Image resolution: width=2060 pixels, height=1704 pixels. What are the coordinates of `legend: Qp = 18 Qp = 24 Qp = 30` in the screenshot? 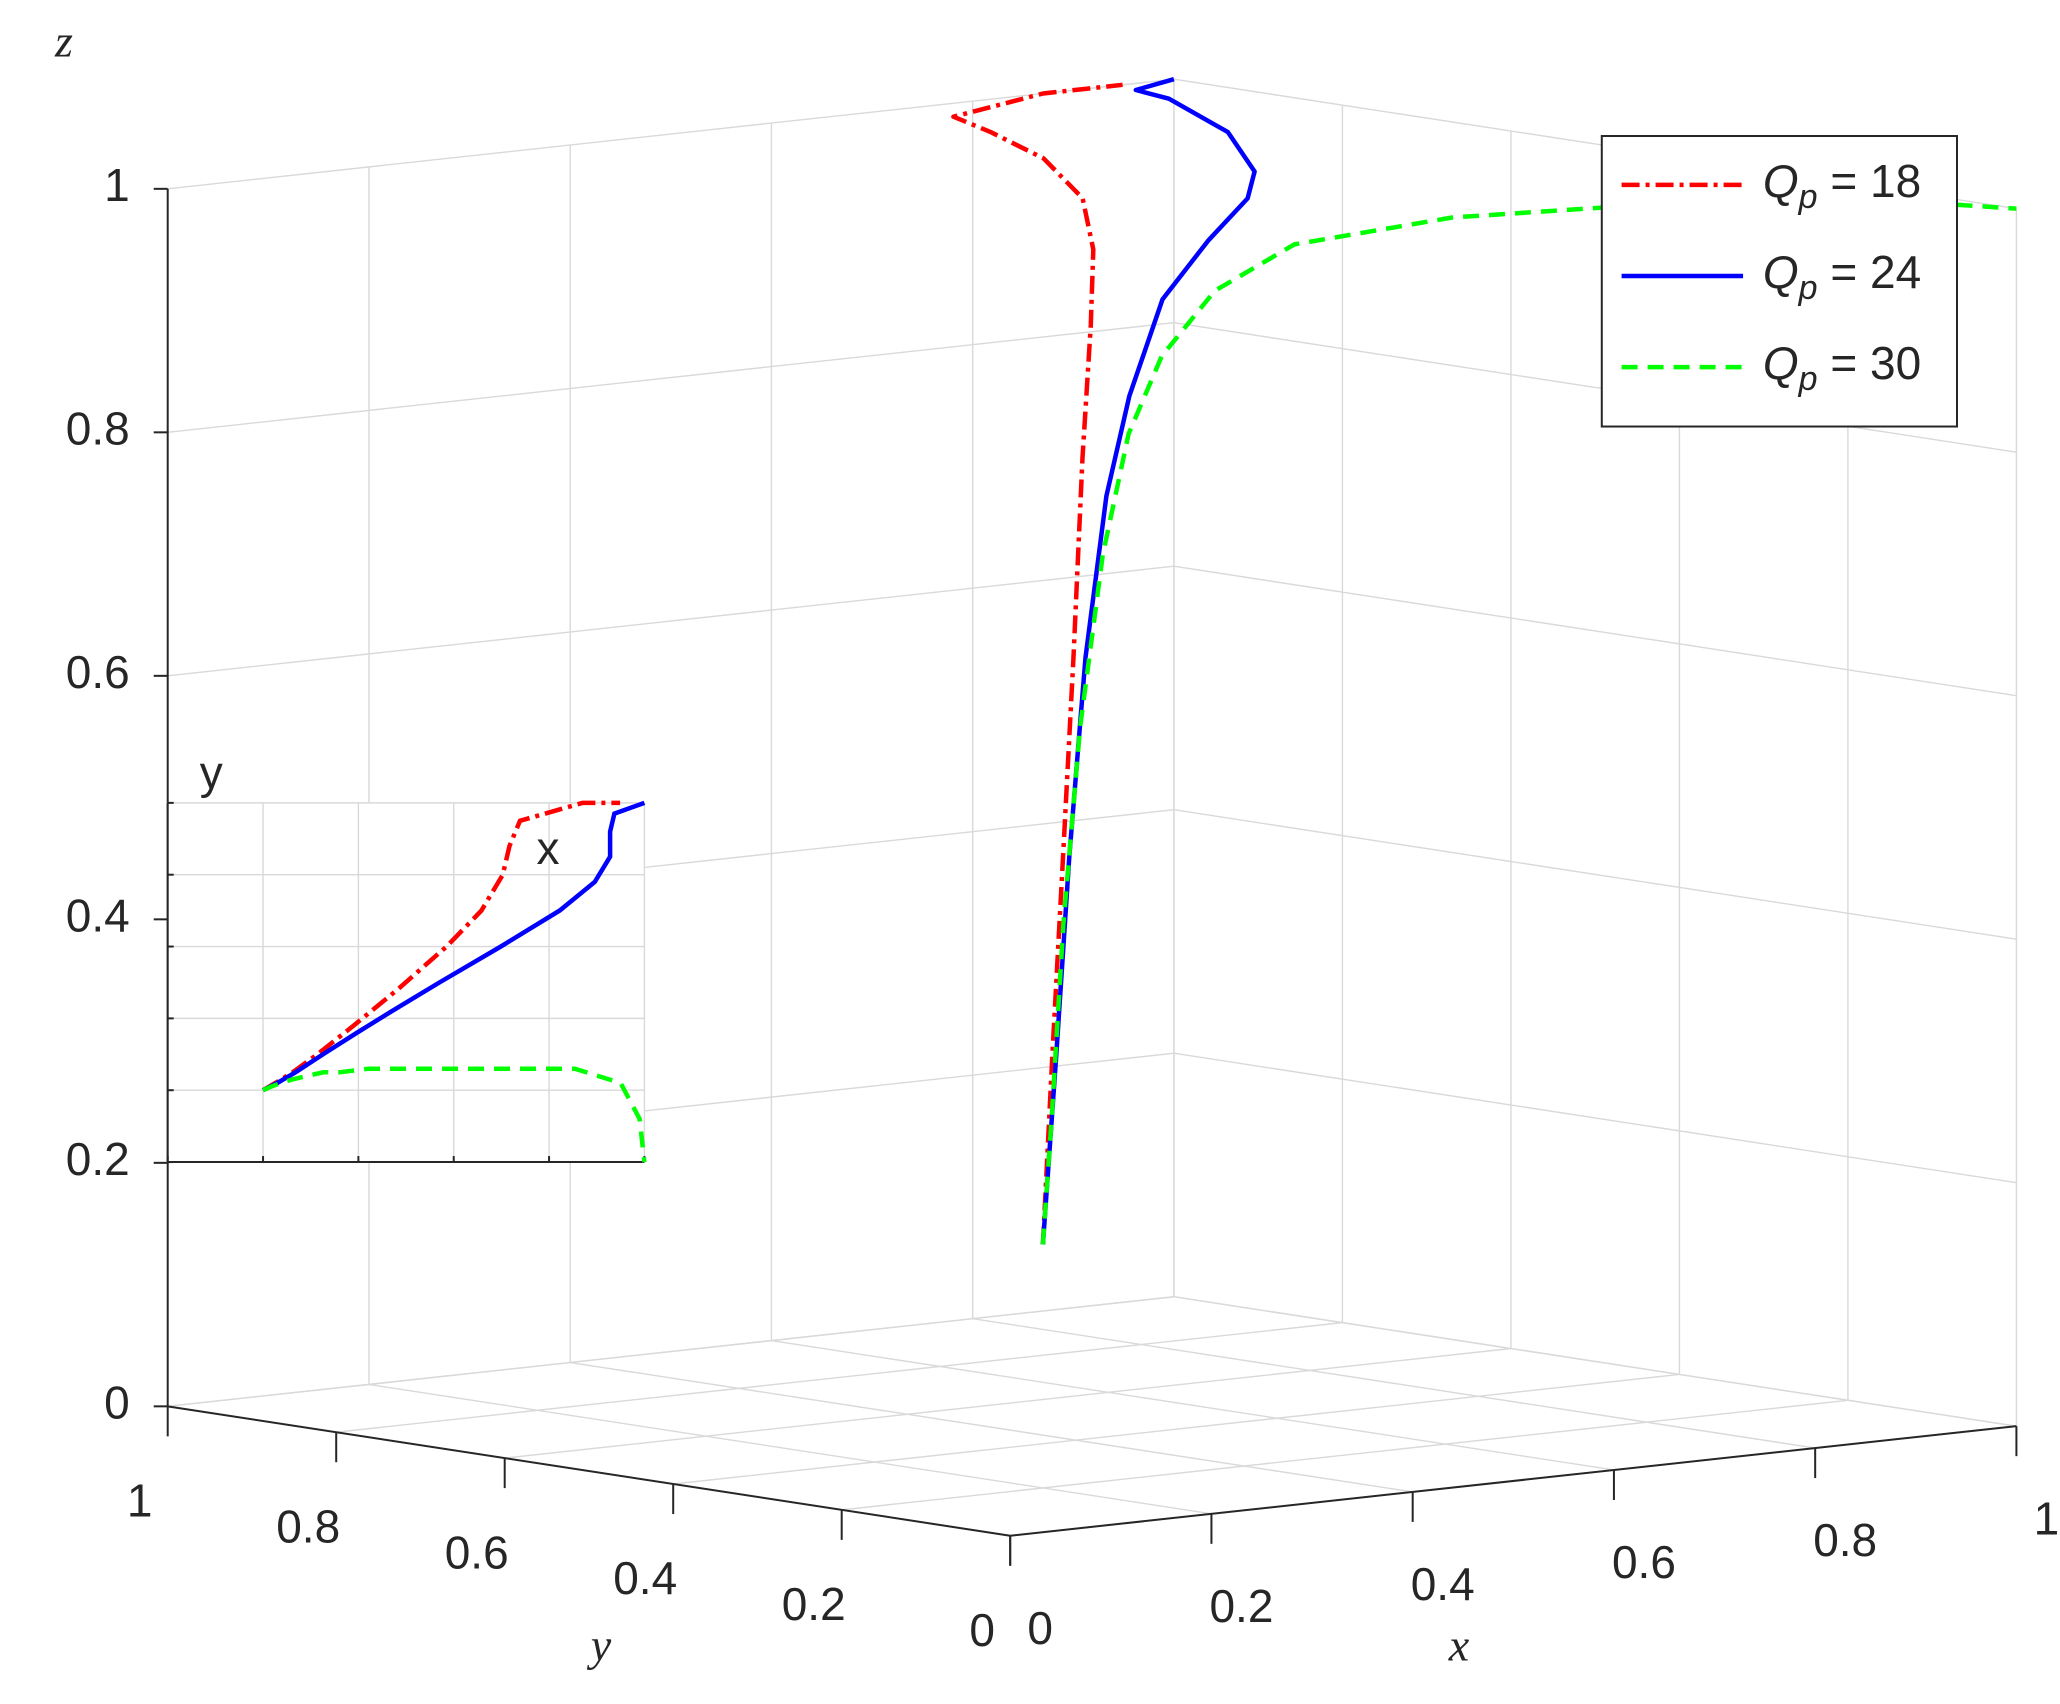 It's located at (1779, 281).